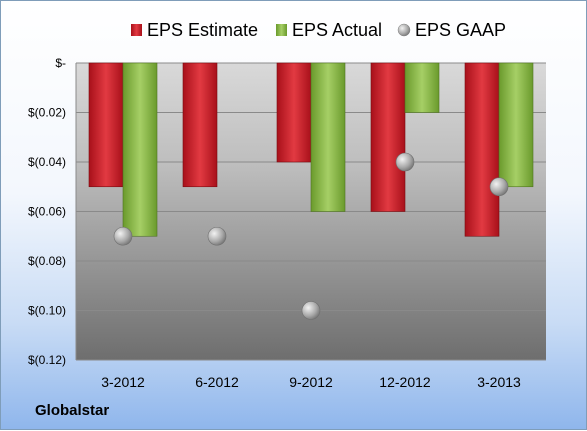 The height and width of the screenshot is (431, 587). Describe the element at coordinates (311, 382) in the screenshot. I see `x-tick-label: 9-2012` at that location.